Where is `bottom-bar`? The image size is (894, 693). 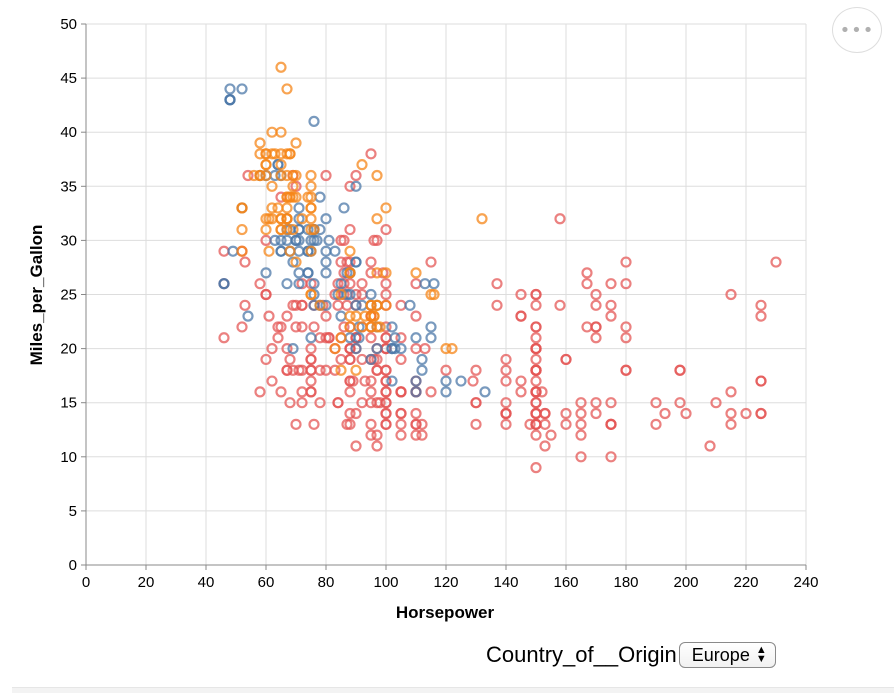 bottom-bar is located at coordinates (453, 690).